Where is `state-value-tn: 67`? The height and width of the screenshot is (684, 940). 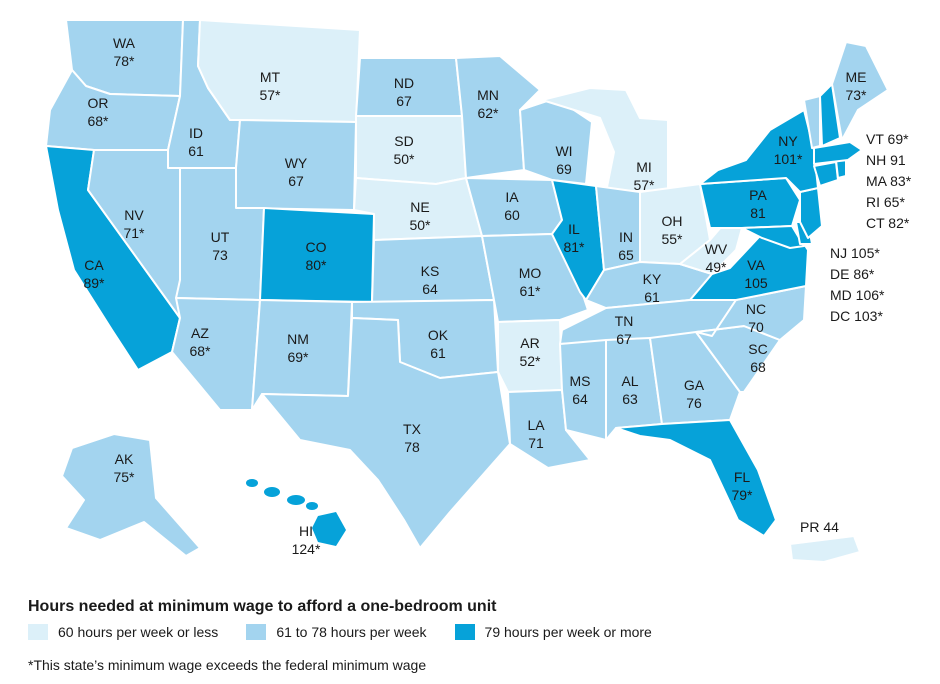 state-value-tn: 67 is located at coordinates (624, 339).